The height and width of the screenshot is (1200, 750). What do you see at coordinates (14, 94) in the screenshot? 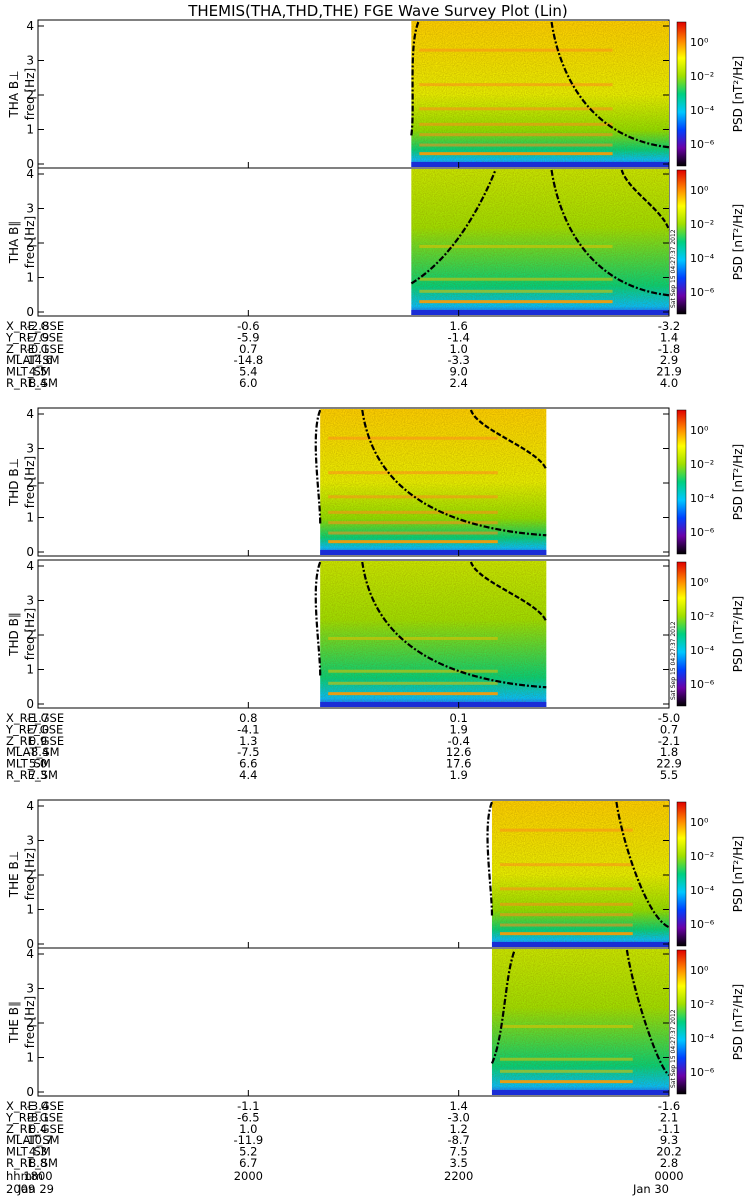
I see `panel-label: THA B⊥` at bounding box center [14, 94].